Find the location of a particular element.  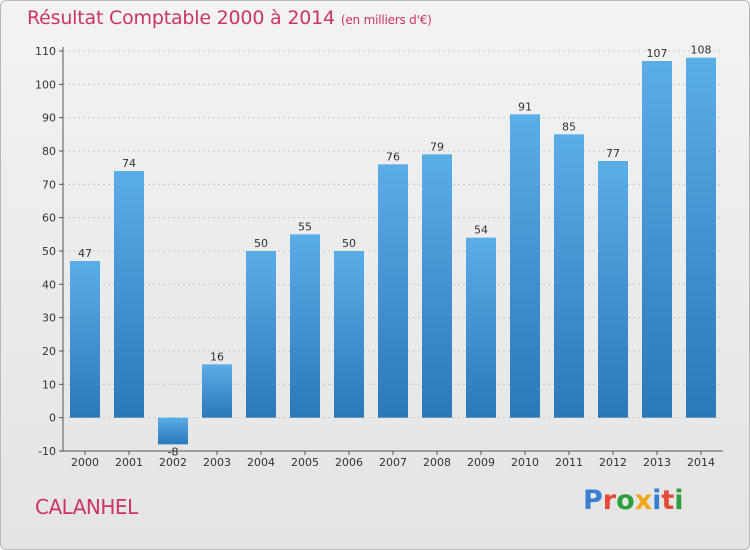

bar-2011 is located at coordinates (569, 276).